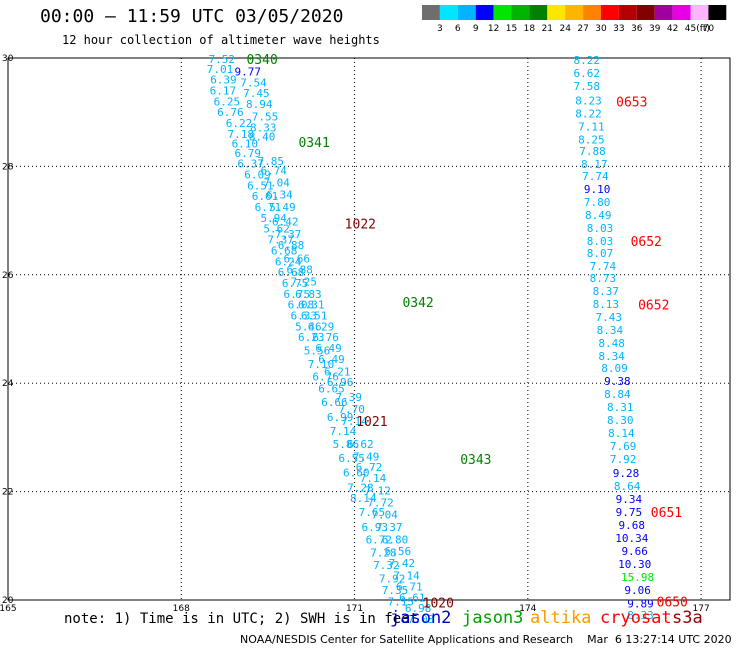 This screenshot has width=740, height=650. Describe the element at coordinates (687, 618) in the screenshot. I see `sat-s3a: s3a` at that location.